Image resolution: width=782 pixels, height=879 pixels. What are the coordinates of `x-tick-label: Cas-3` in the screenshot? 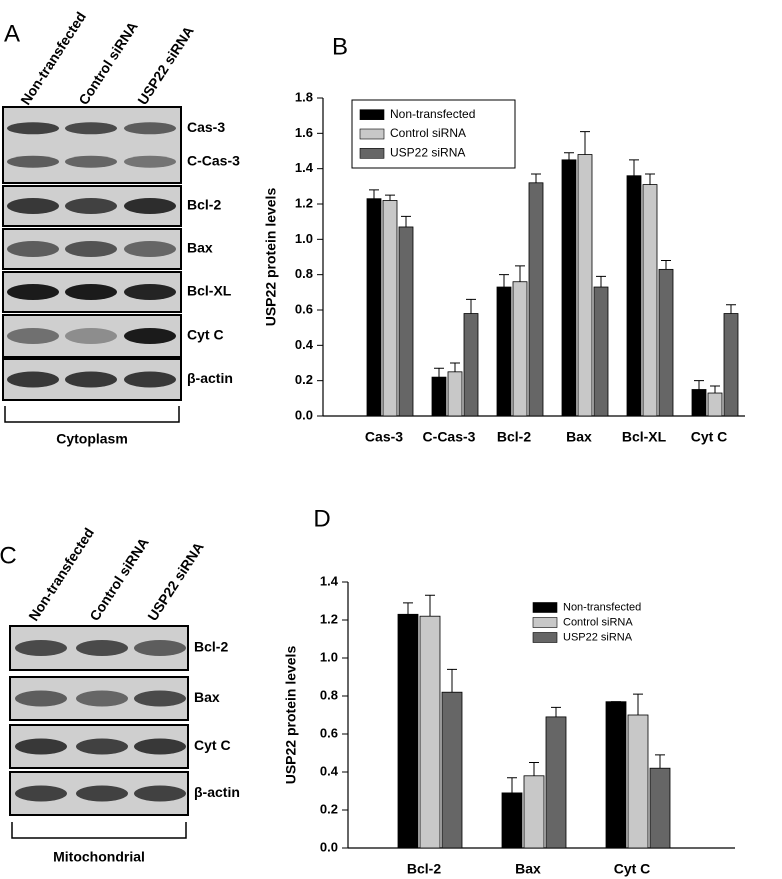 It's located at (384, 437).